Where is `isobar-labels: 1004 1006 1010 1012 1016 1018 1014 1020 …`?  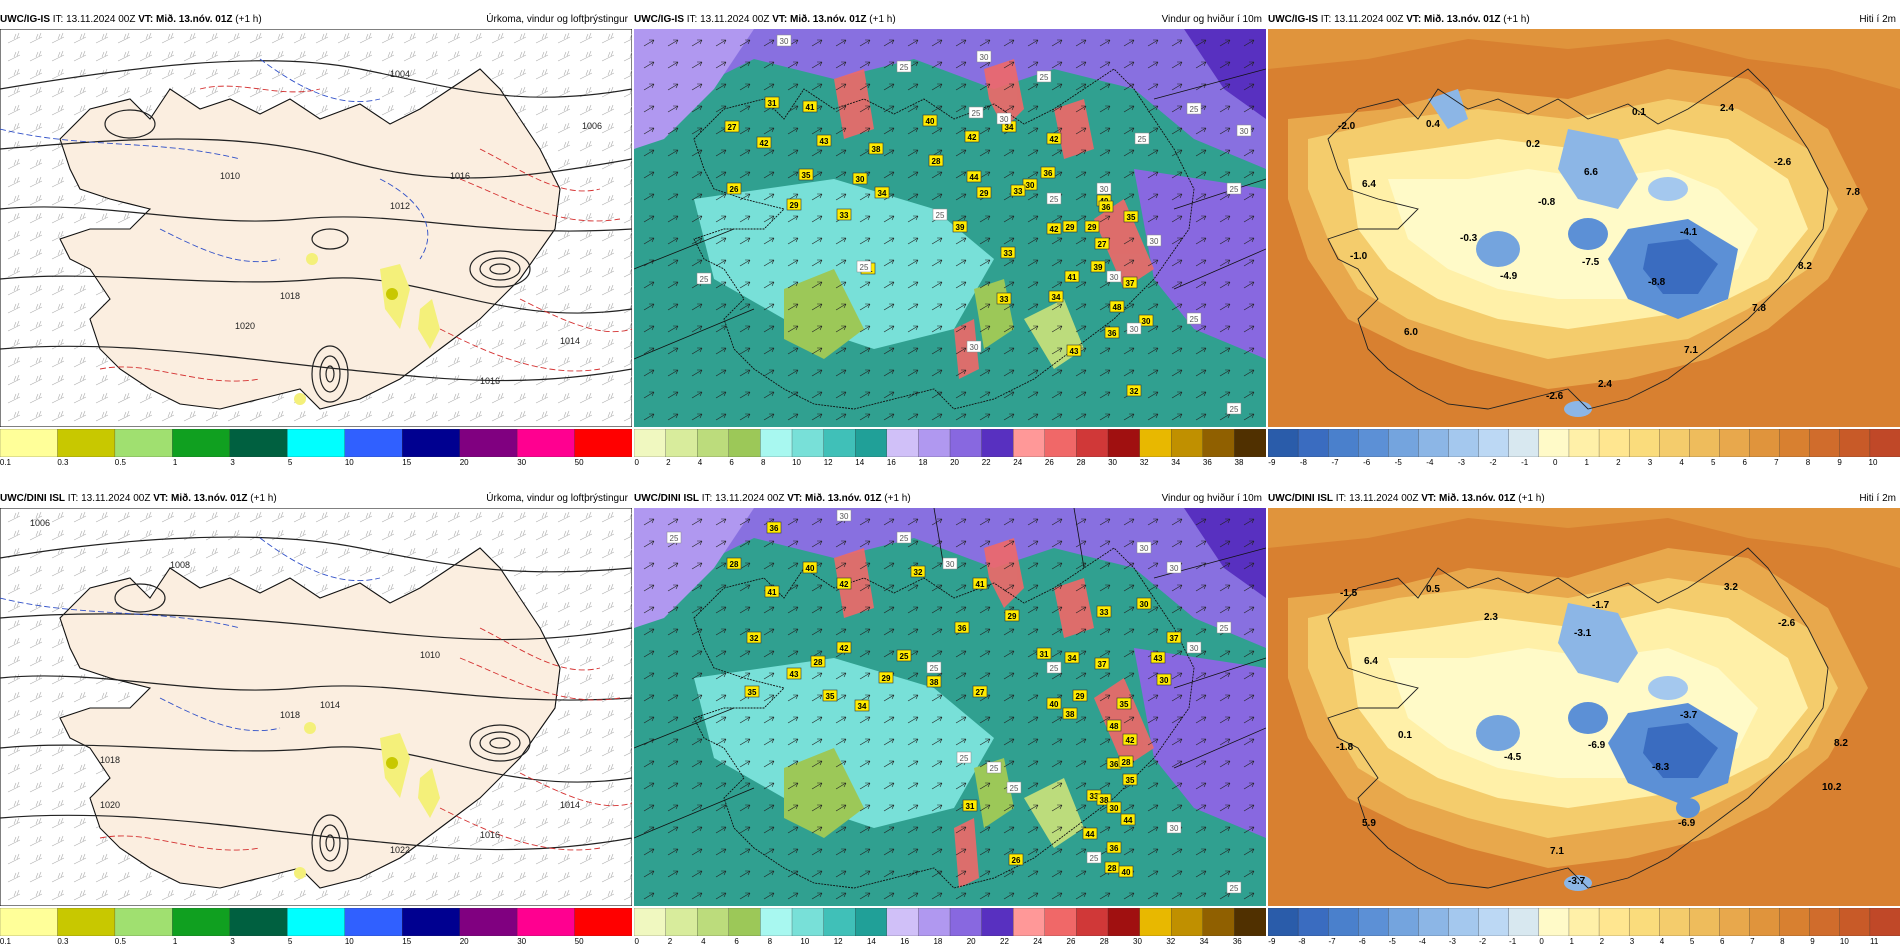 isobar-labels: 1004 1006 1010 1012 1016 1018 1014 1020 … is located at coordinates (411, 227).